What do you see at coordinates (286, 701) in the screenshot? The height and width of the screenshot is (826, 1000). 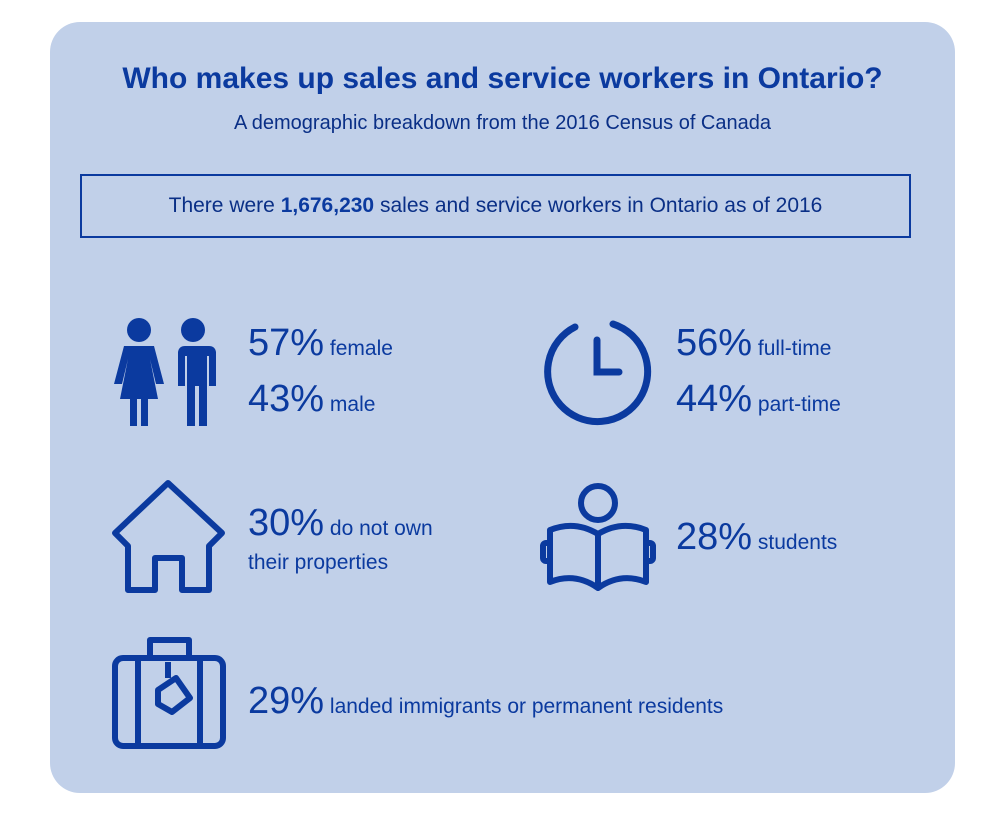 I see `stat-percent: 29%` at bounding box center [286, 701].